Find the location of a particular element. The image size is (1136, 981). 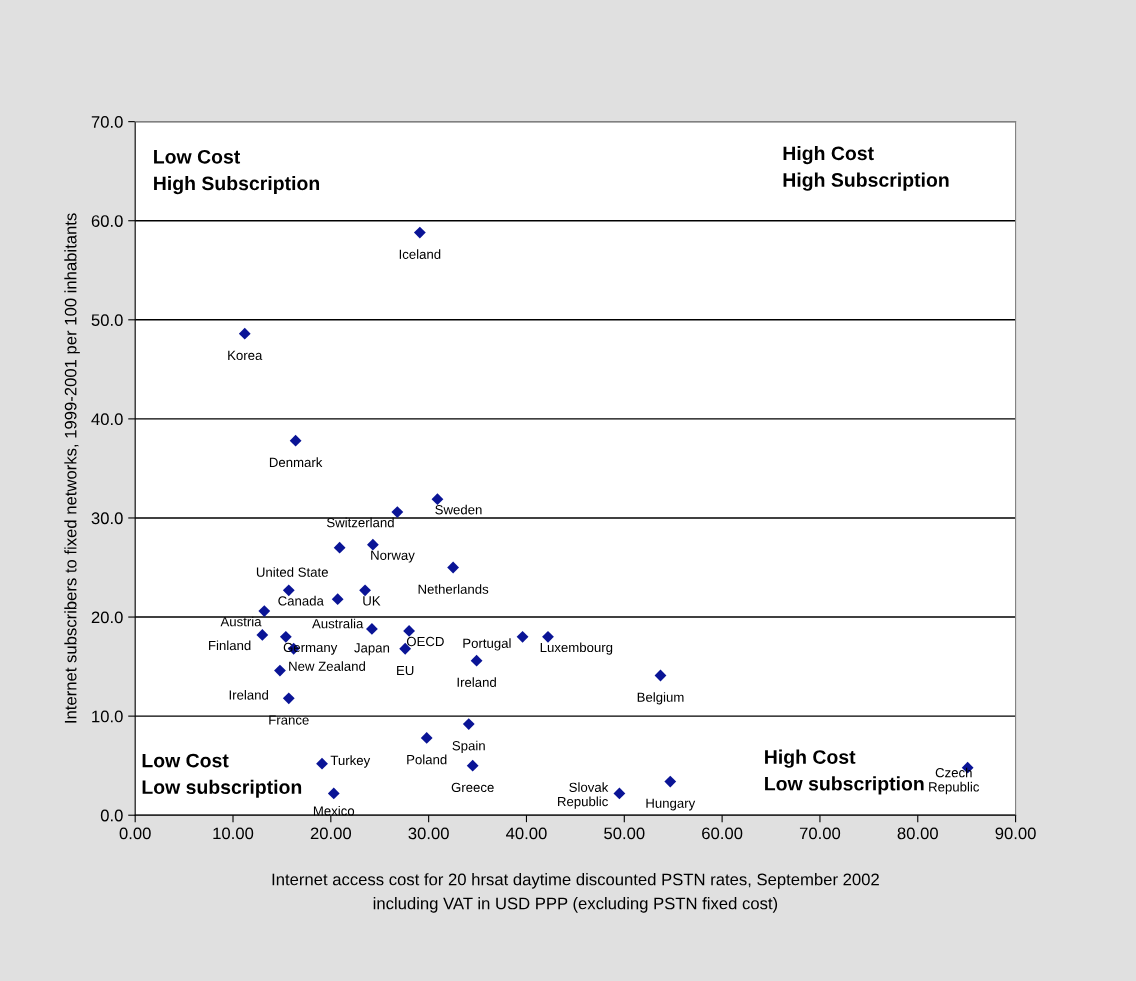

annotation: Korea is located at coordinates (245, 355).